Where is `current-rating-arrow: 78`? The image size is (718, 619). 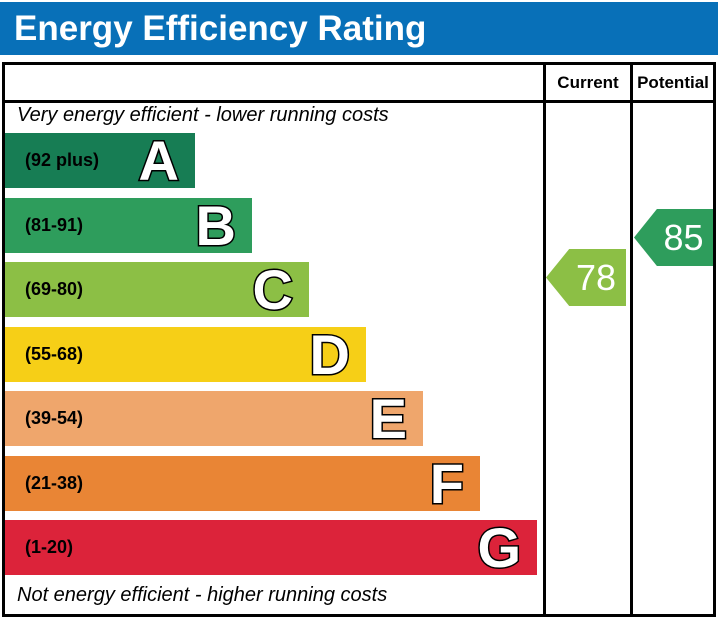
current-rating-arrow: 78 is located at coordinates (586, 277).